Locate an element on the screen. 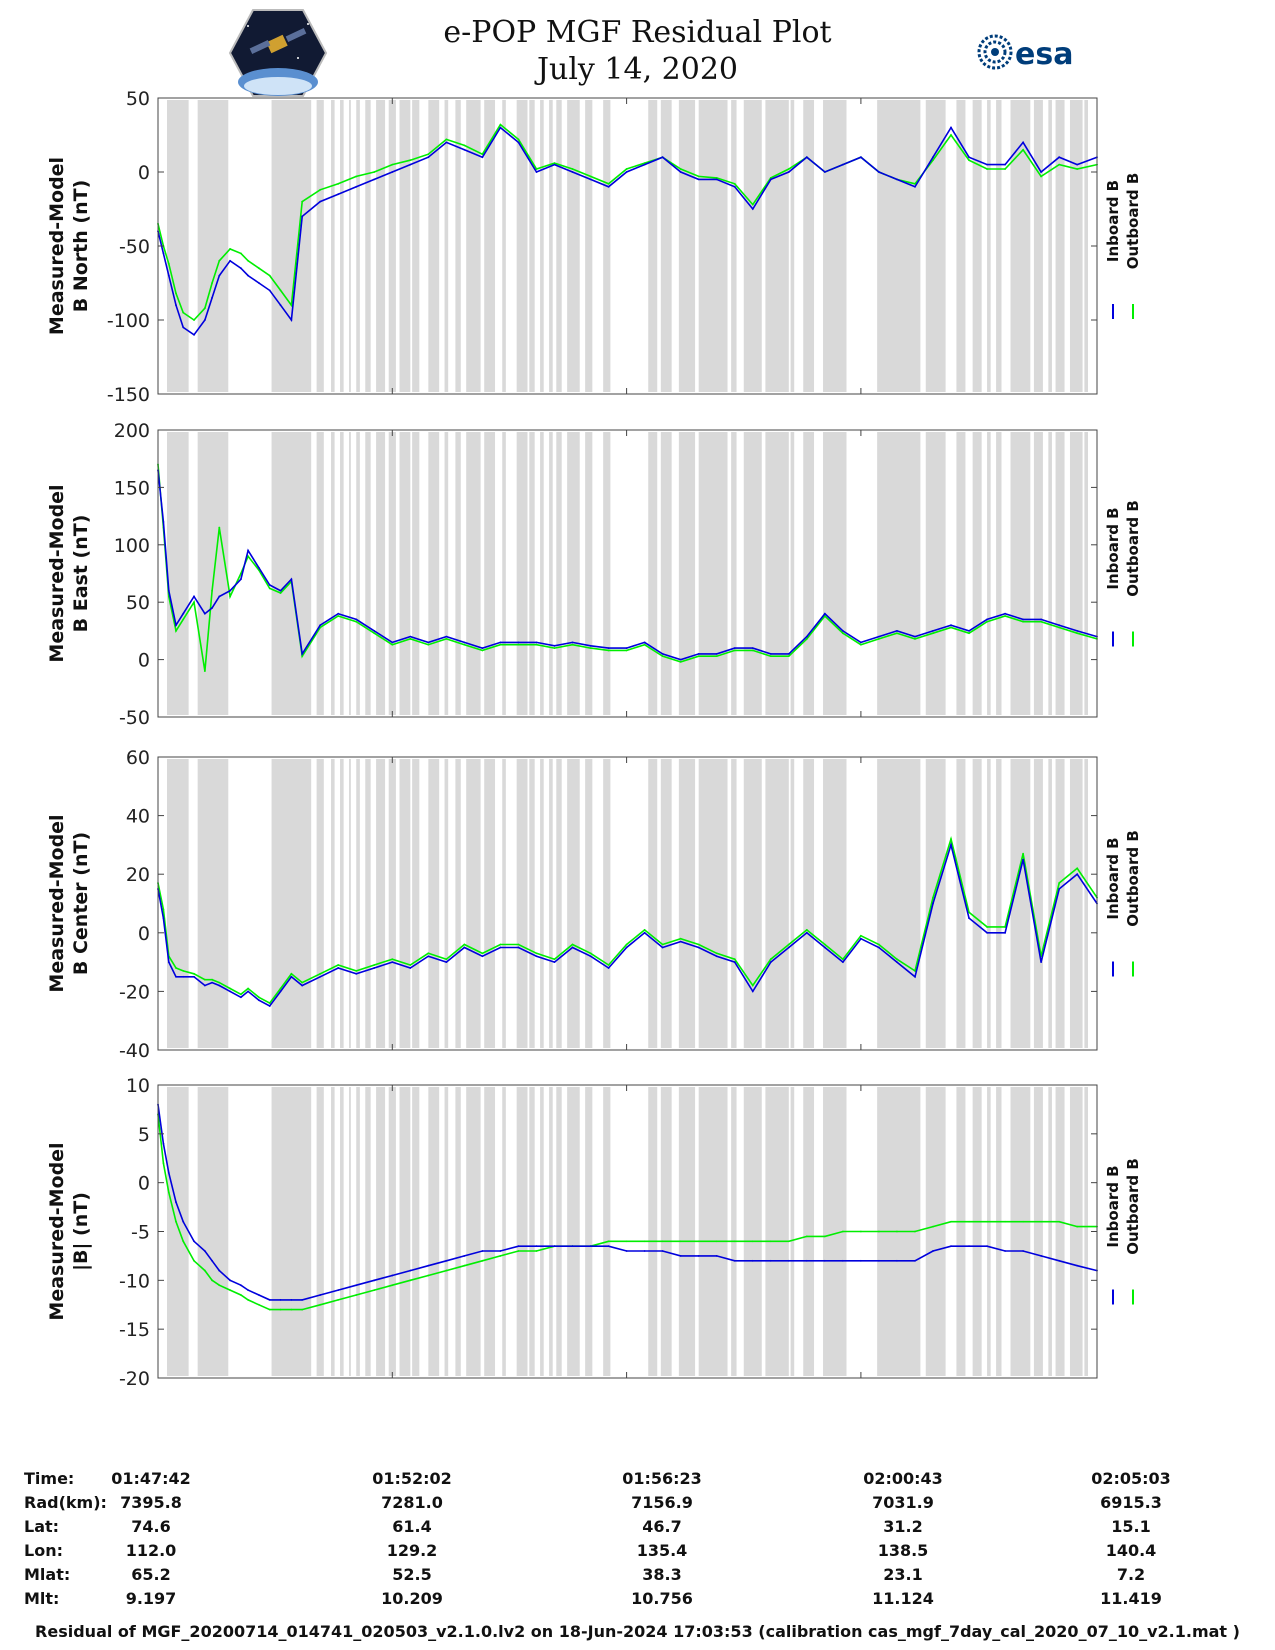  col2-mlat: 38.3 is located at coordinates (662, 1574).